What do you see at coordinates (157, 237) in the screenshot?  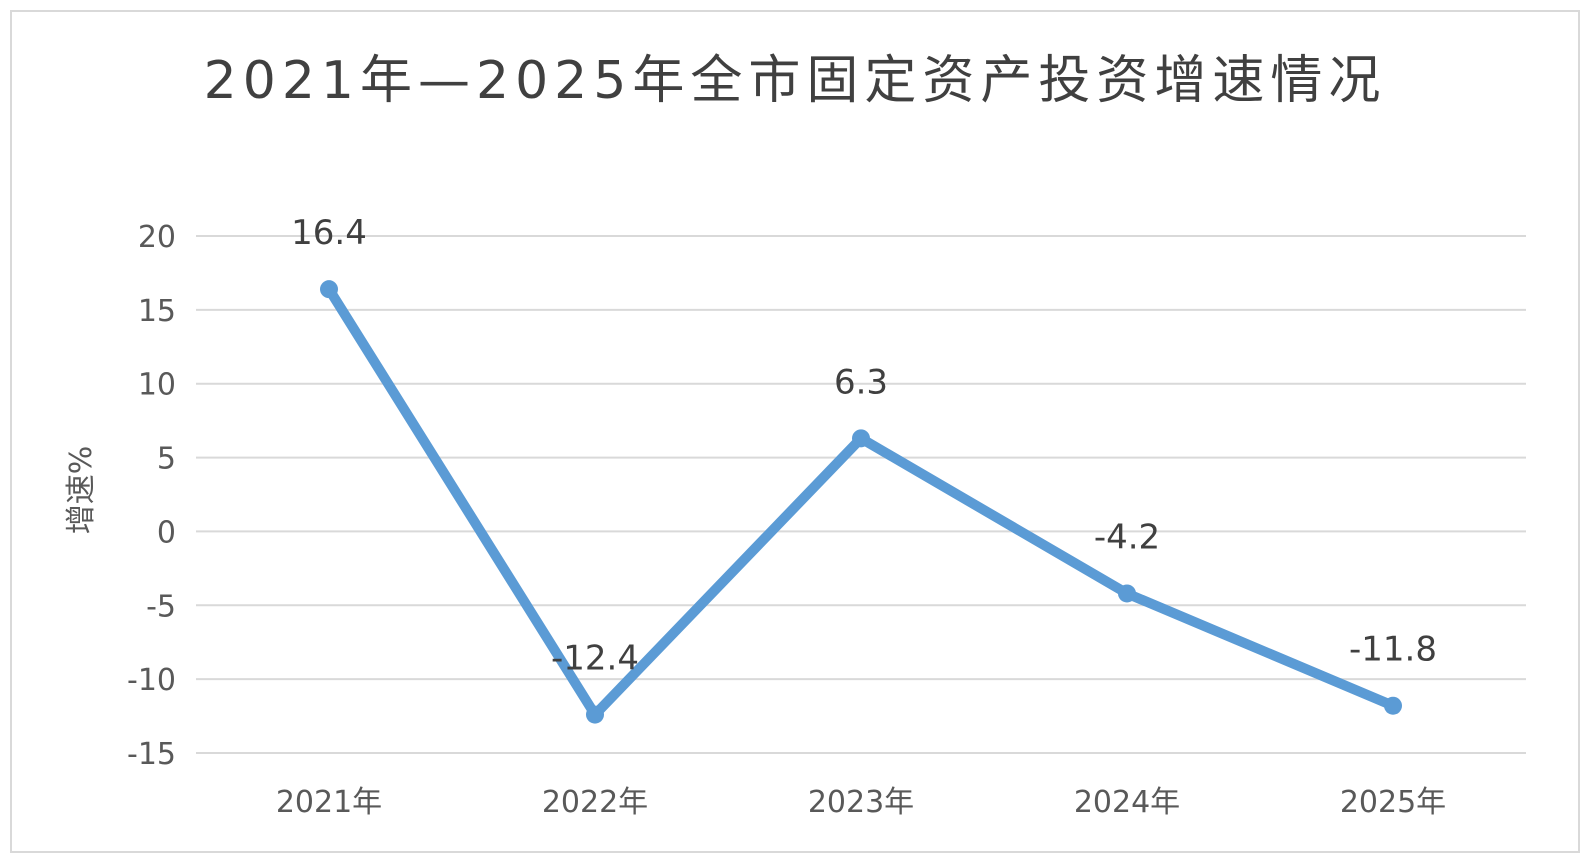 I see `y-tick-label: 20` at bounding box center [157, 237].